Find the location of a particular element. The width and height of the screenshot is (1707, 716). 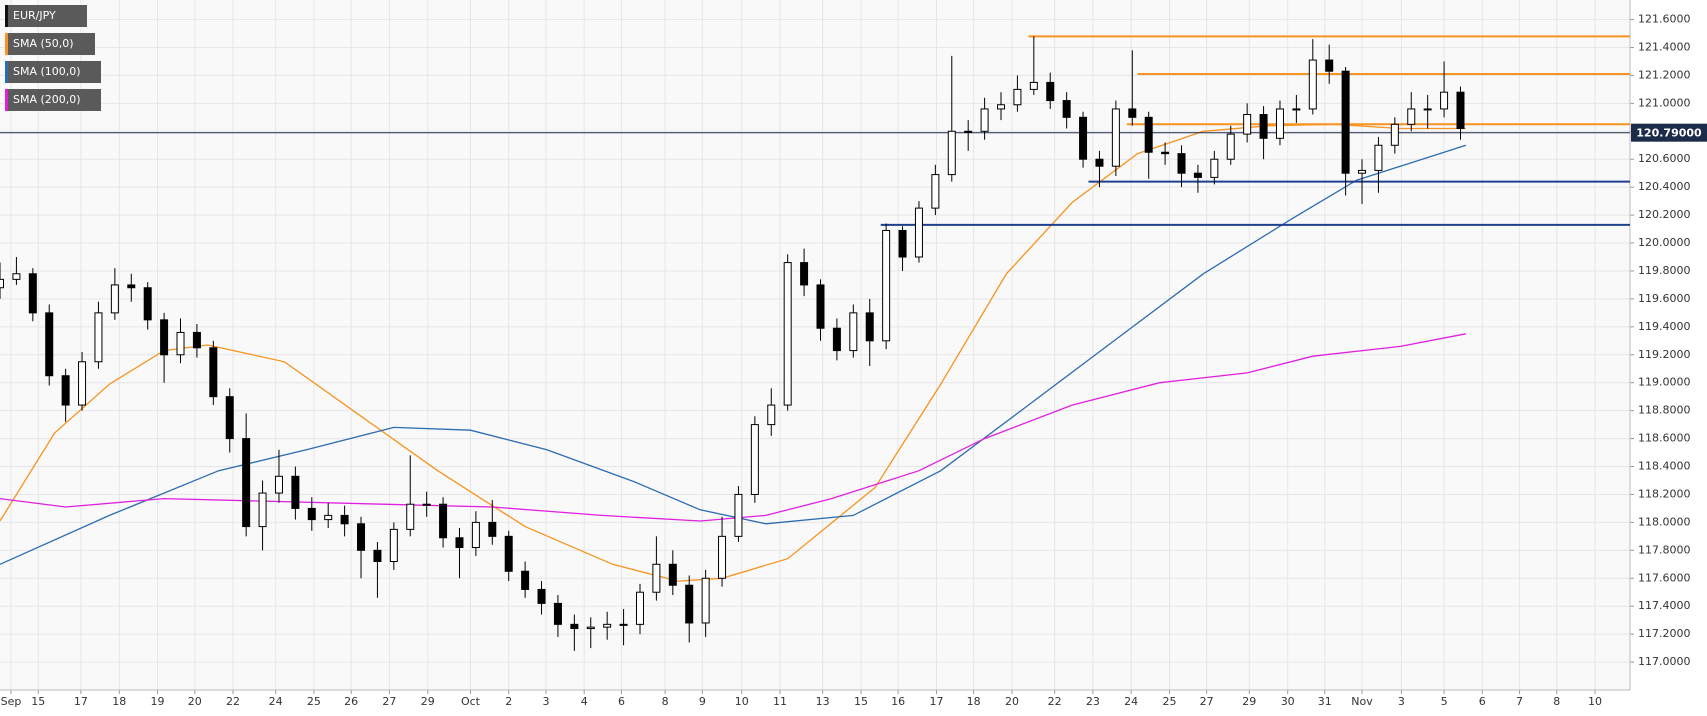

x-tick-label: 18 is located at coordinates (974, 701).